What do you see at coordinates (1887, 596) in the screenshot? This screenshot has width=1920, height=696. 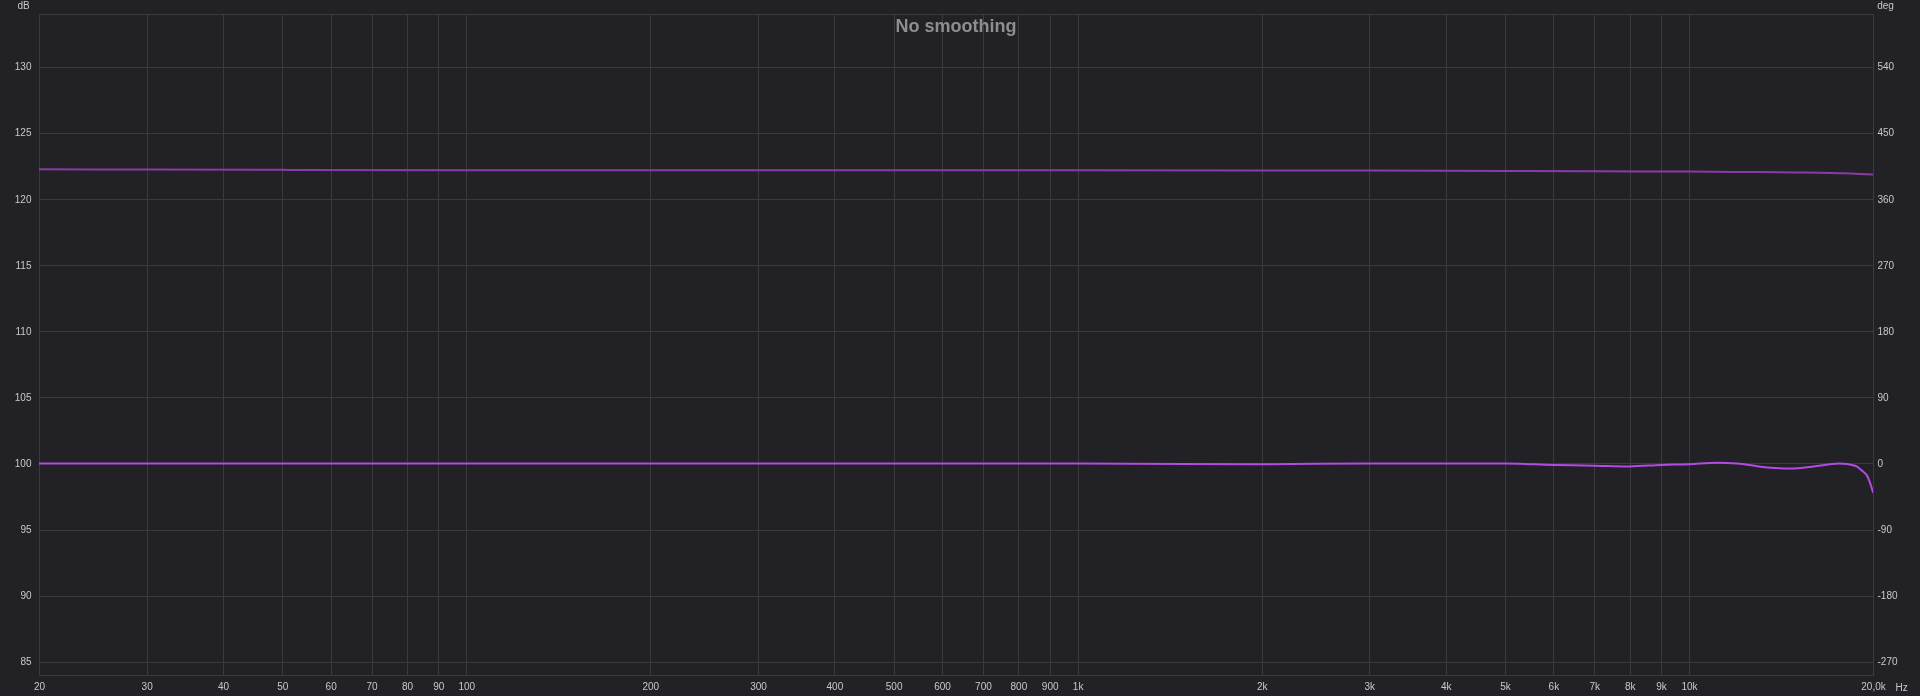 I see `y2-tick-label: -180` at bounding box center [1887, 596].